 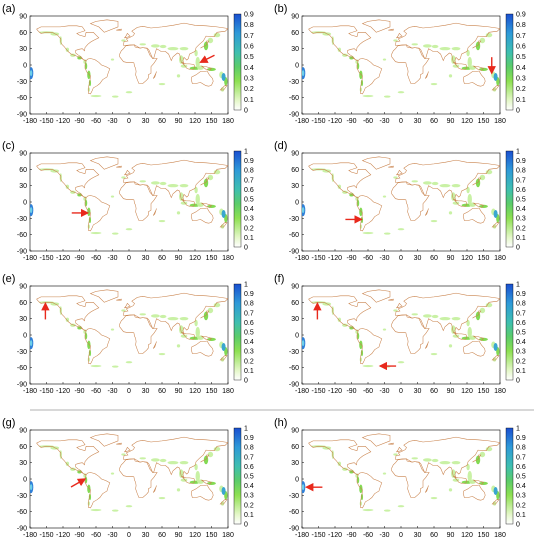 What do you see at coordinates (295, 17) in the screenshot?
I see `y-tick-label: 90` at bounding box center [295, 17].